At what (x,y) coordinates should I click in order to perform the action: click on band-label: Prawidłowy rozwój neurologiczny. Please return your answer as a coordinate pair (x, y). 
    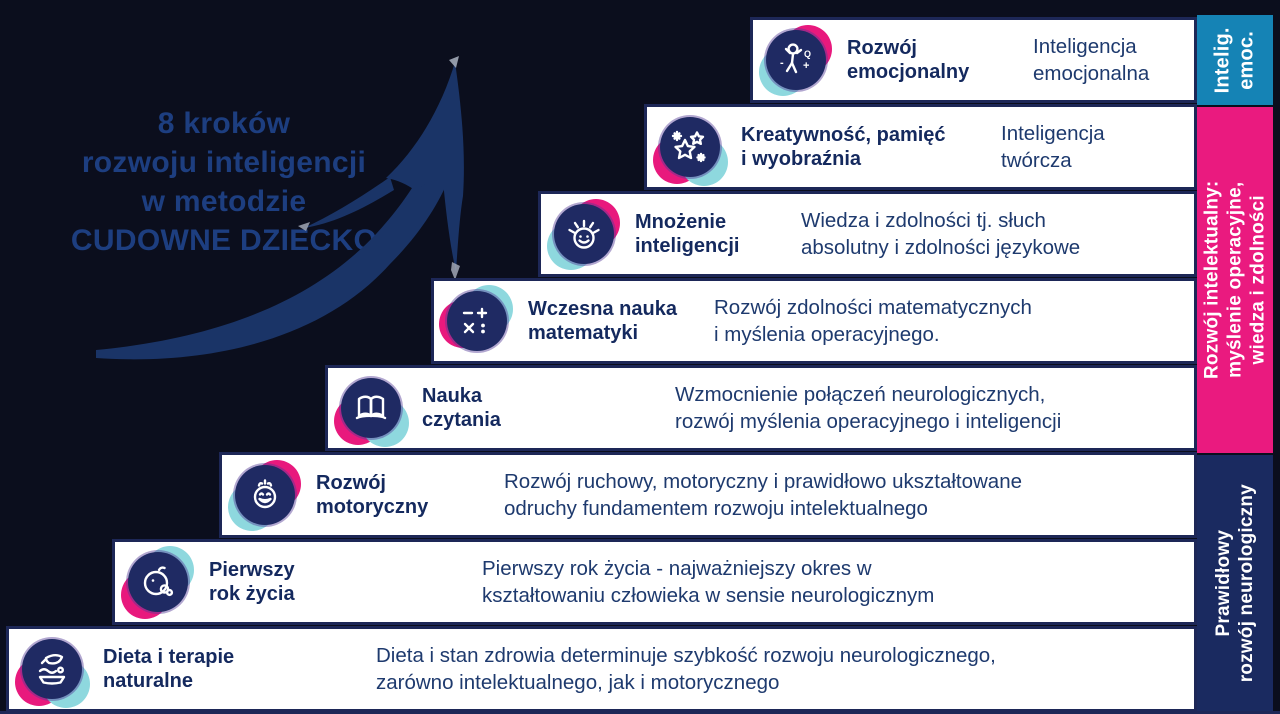
    Looking at the image, I should click on (1235, 583).